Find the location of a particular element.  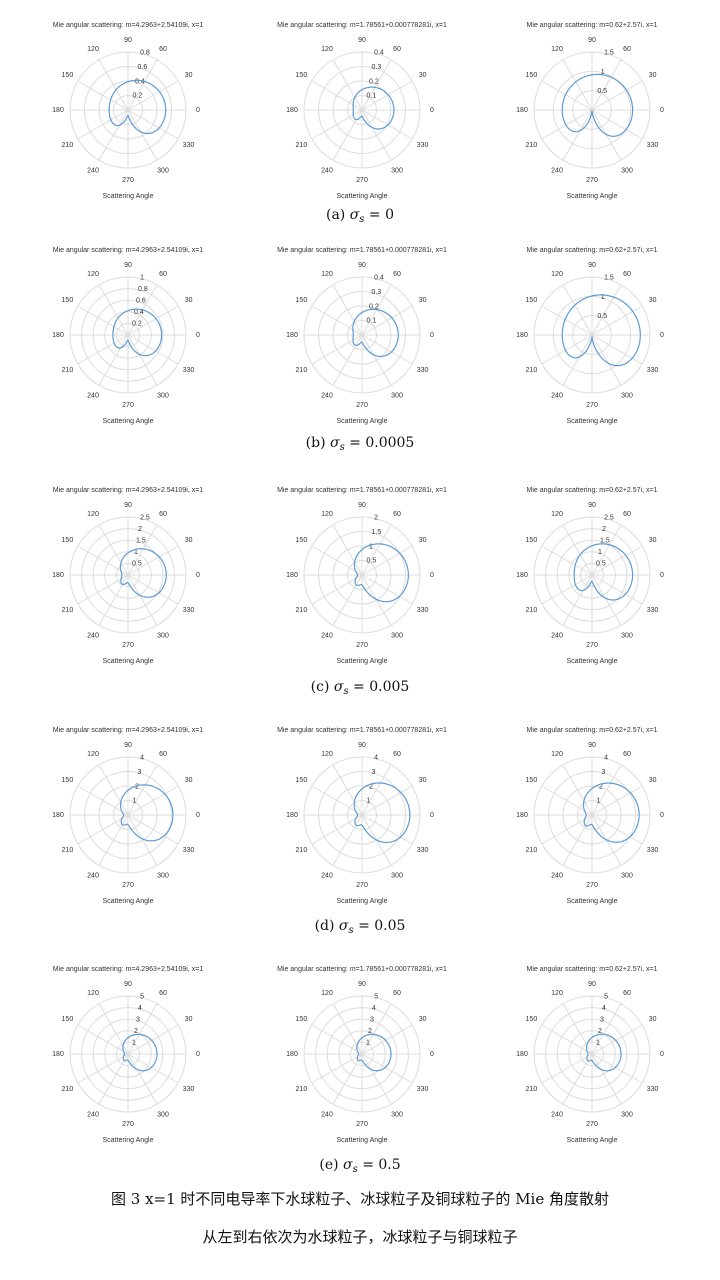

radial-tick-label: 4 is located at coordinates (142, 758).